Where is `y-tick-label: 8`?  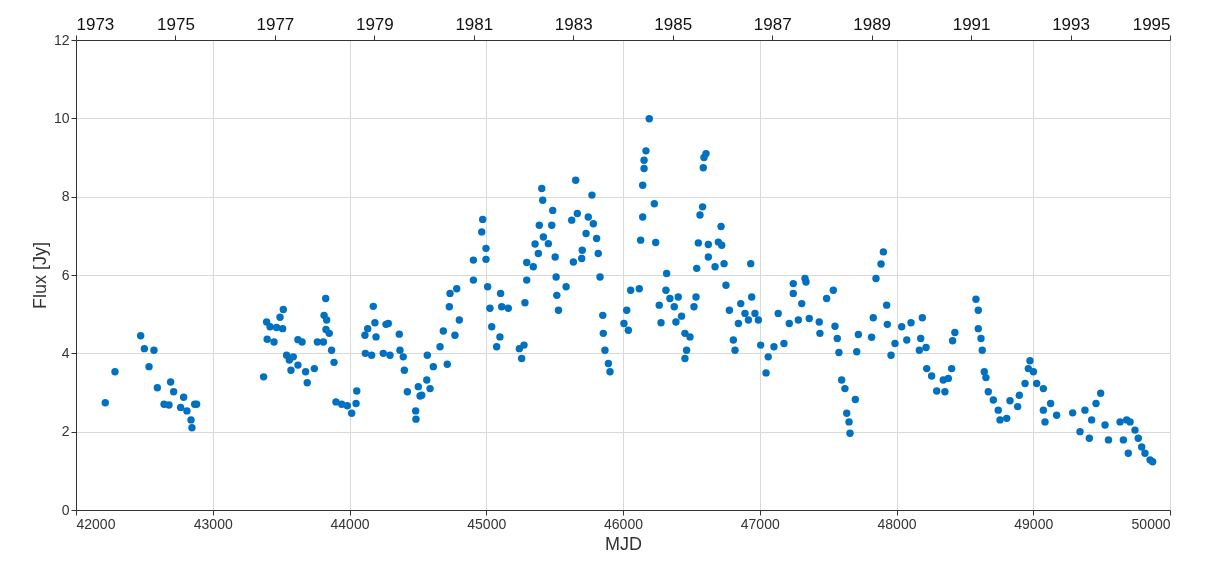 y-tick-label: 8 is located at coordinates (65, 196).